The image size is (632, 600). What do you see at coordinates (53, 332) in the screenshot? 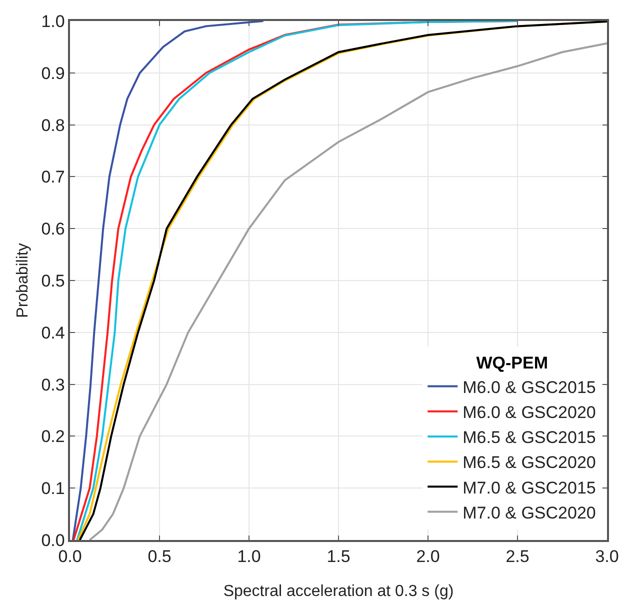
I see `y-tick-label: 0.4` at bounding box center [53, 332].